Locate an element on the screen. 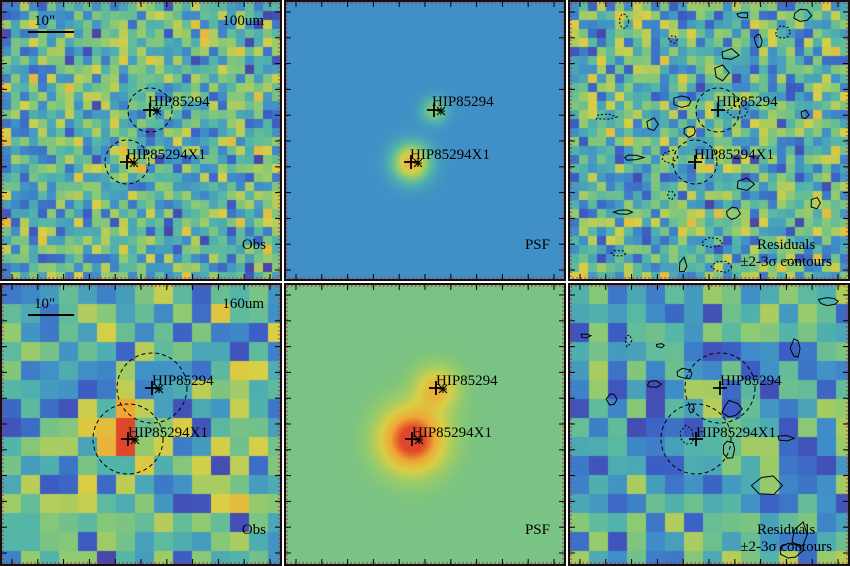 The image size is (850, 566). scale-bar-line is located at coordinates (51, 315).